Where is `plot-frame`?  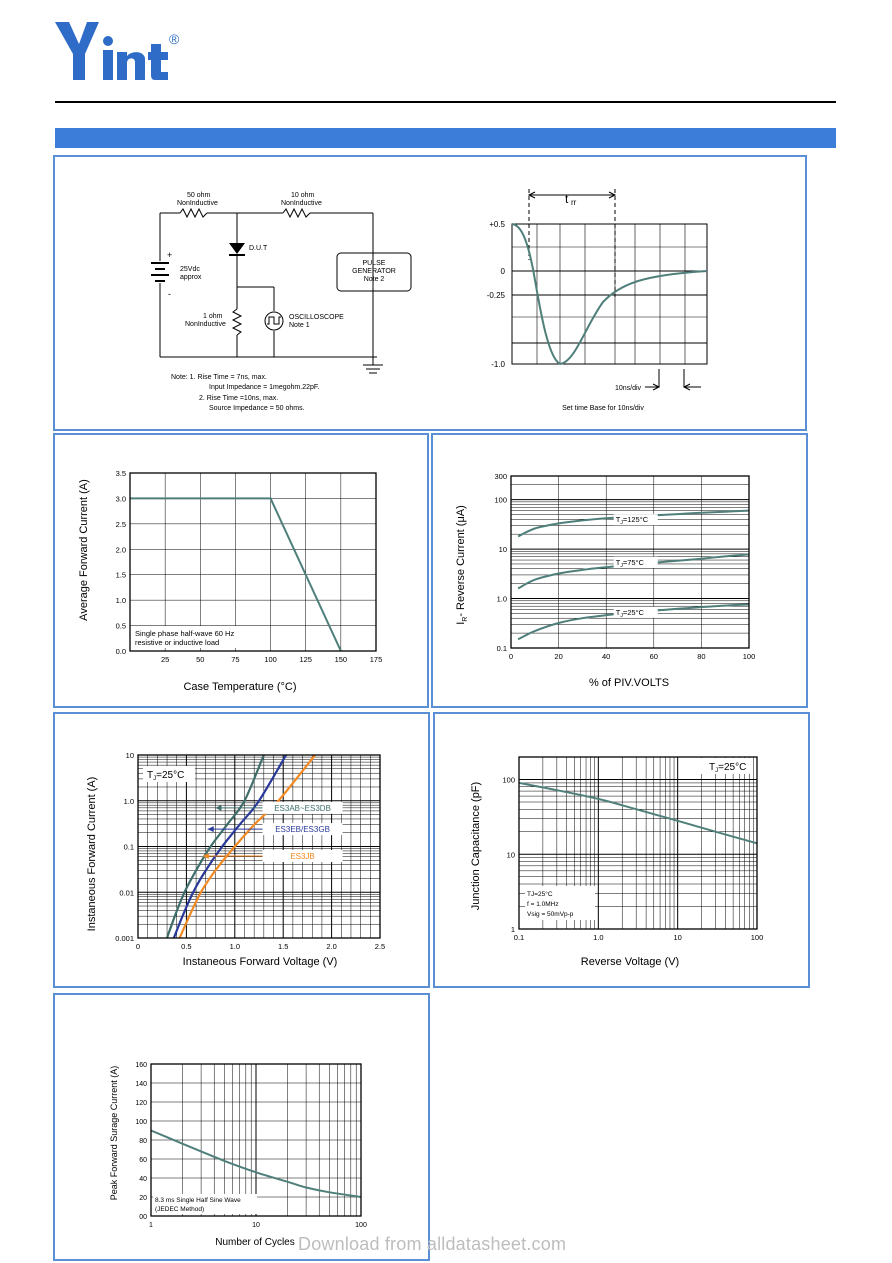 plot-frame is located at coordinates (253, 562).